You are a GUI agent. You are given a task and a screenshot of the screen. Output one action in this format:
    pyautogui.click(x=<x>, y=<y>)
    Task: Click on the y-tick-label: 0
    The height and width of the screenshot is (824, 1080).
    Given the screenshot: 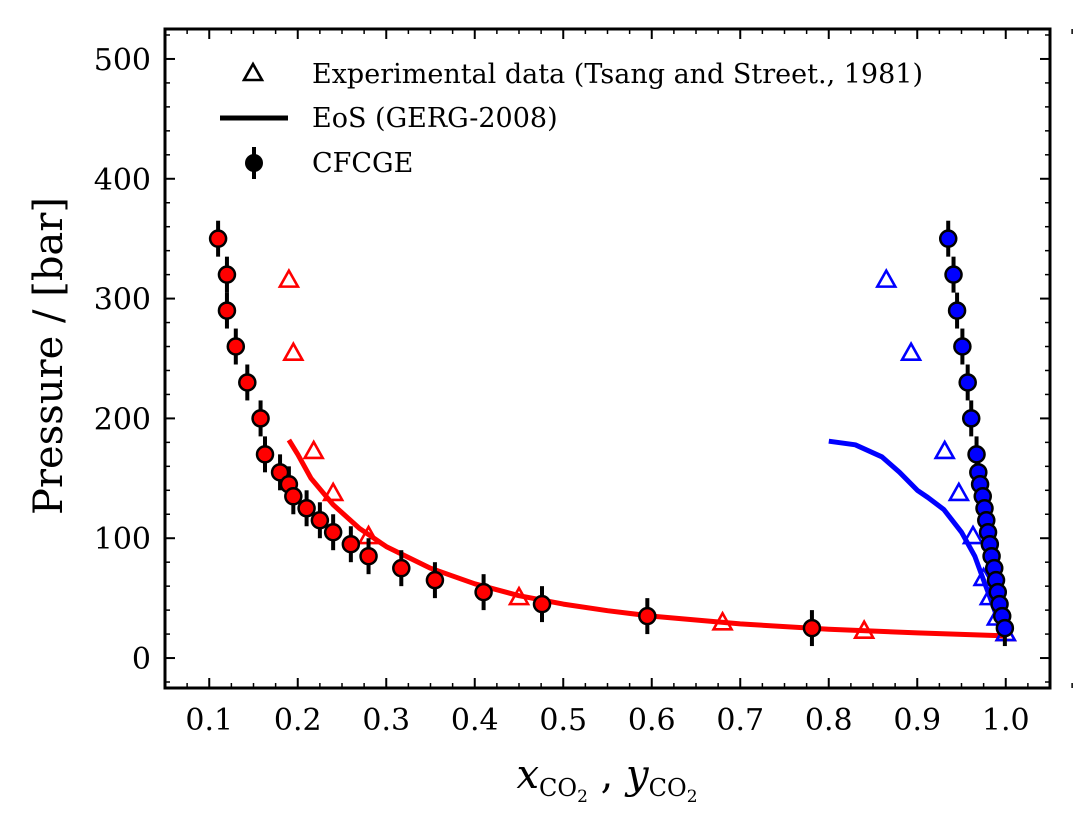 What is the action you would take?
    pyautogui.click(x=141, y=659)
    